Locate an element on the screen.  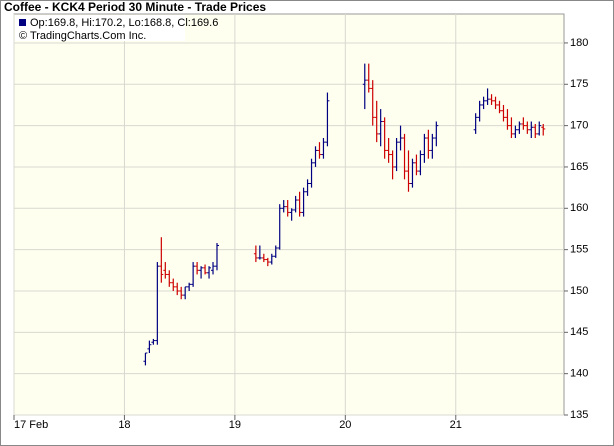
copyright: © TradingCharts.Com Inc. is located at coordinates (82, 36).